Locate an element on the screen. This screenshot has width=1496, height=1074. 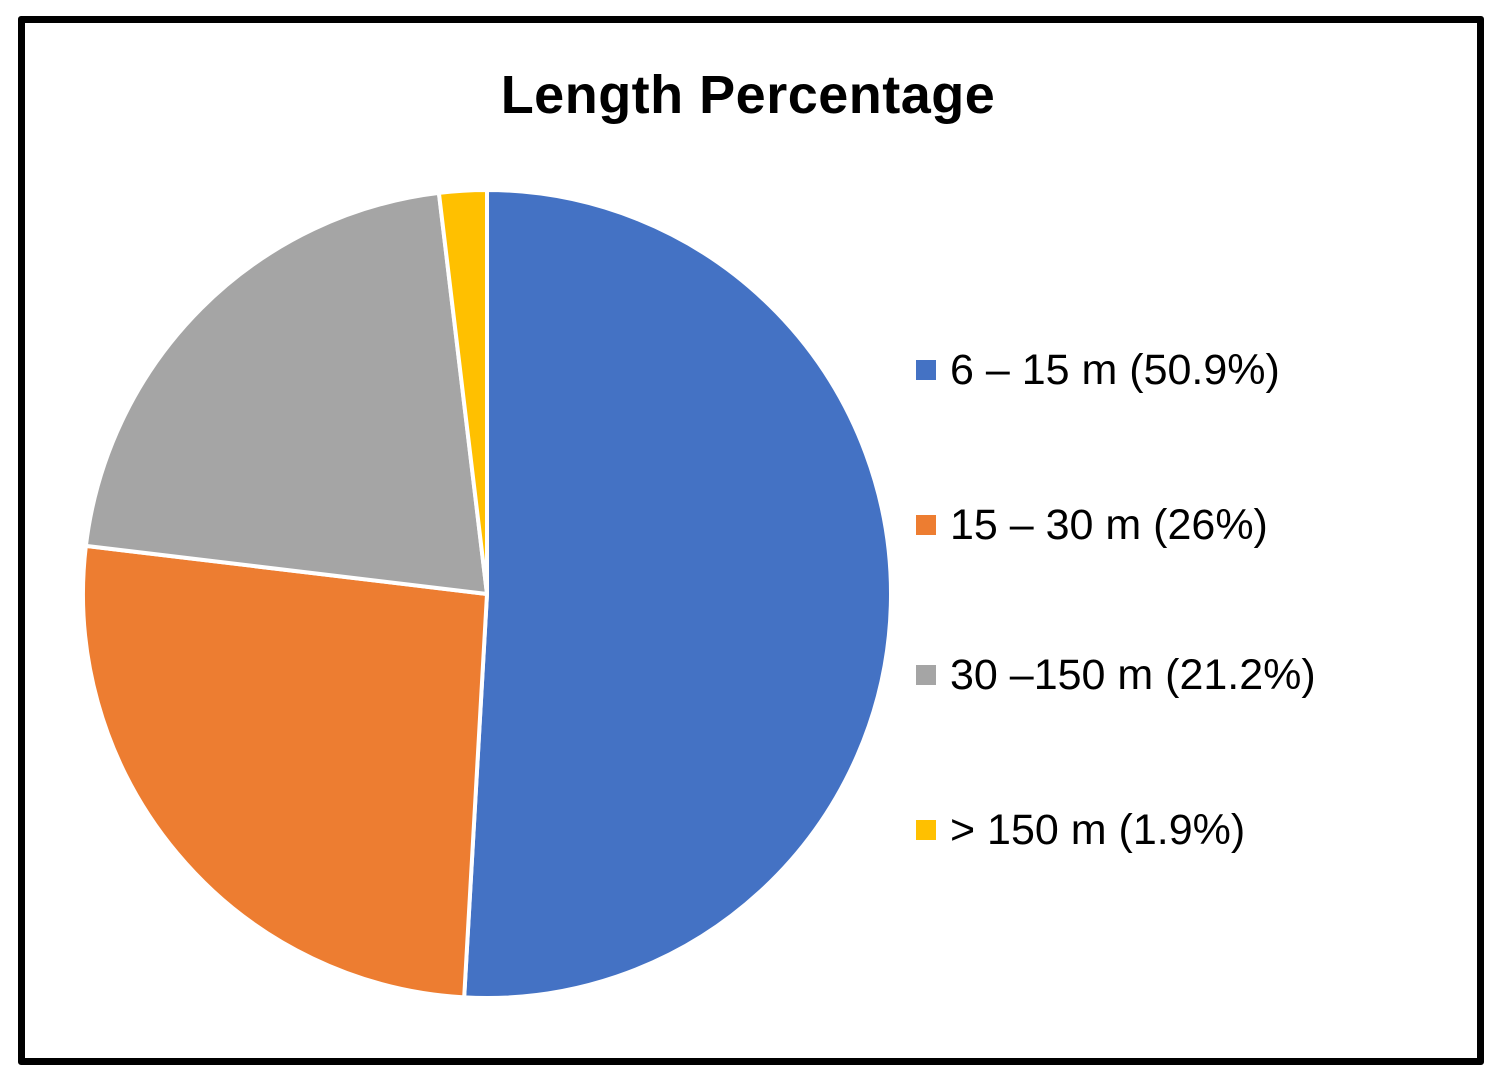
legend-item: 30 –150 m (21.2%) is located at coordinates (1116, 675).